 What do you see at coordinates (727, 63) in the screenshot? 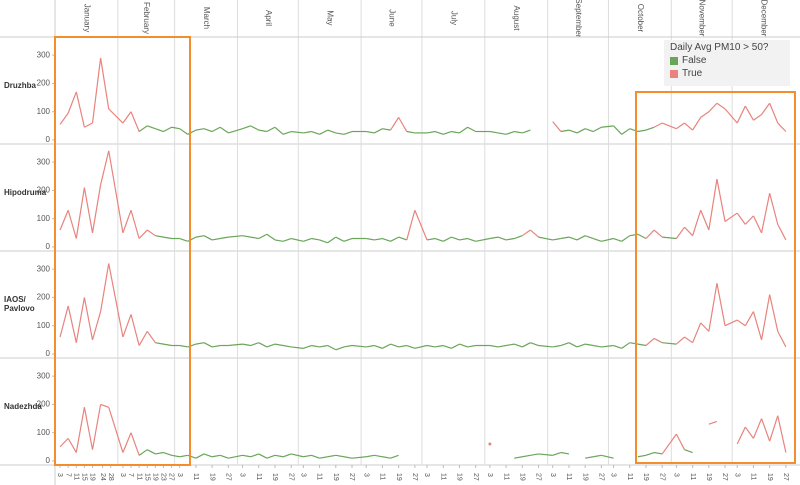
I see `legend: Daily Avg PM10 > 50? False True` at bounding box center [727, 63].